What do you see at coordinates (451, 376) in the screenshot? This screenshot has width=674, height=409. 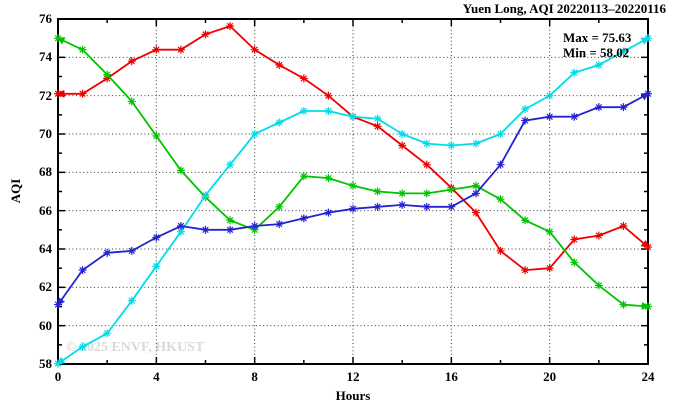 I see `x-tick-label-16: 16` at bounding box center [451, 376].